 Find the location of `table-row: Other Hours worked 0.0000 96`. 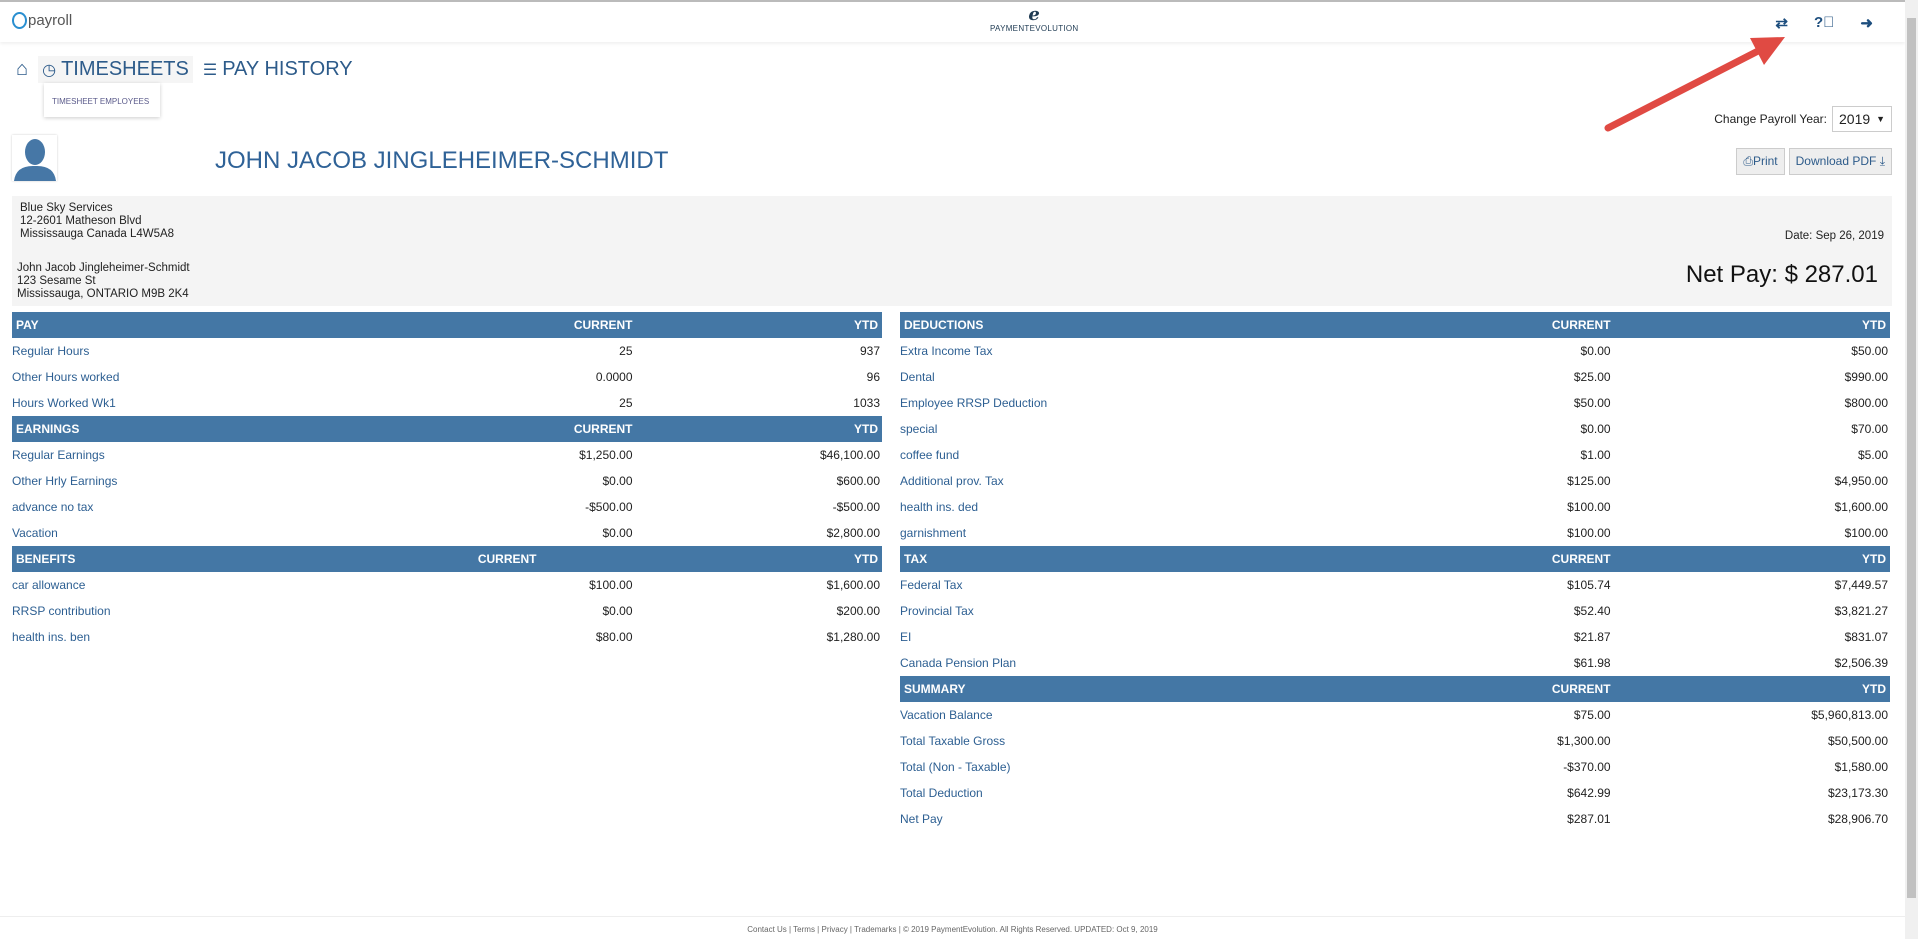

table-row: Other Hours worked 0.0000 96 is located at coordinates (447, 377).